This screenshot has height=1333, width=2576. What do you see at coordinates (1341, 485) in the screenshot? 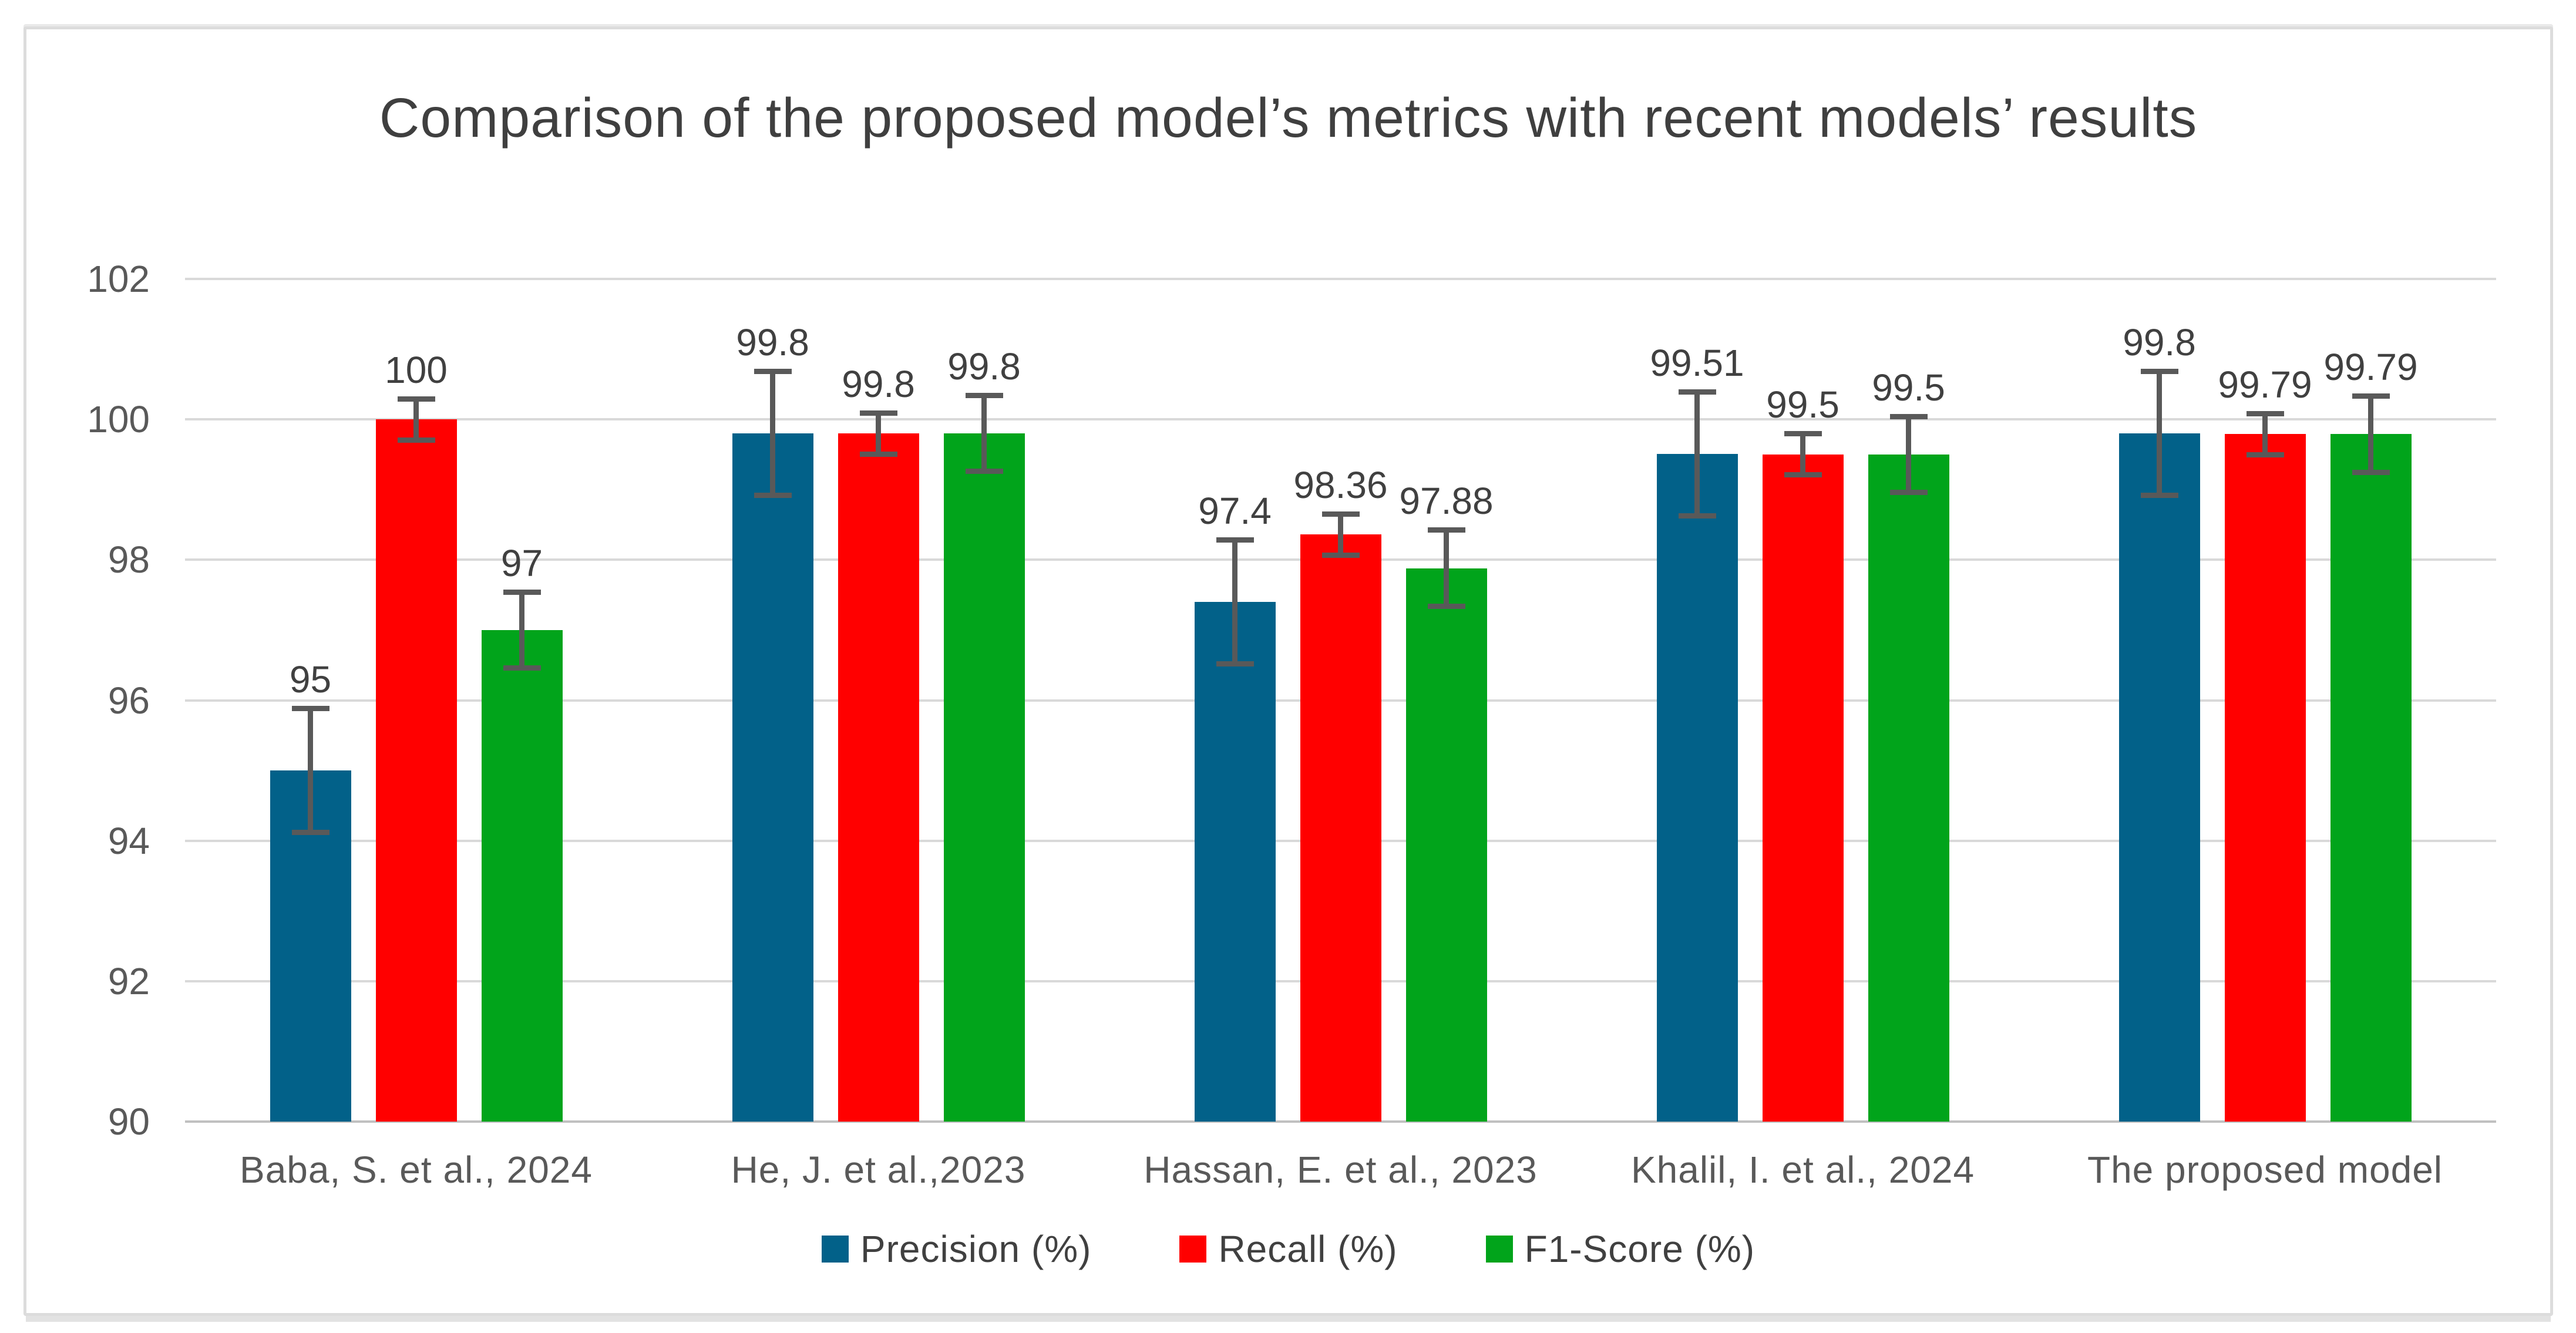
I see `bar-value-label: 98.36` at bounding box center [1341, 485].